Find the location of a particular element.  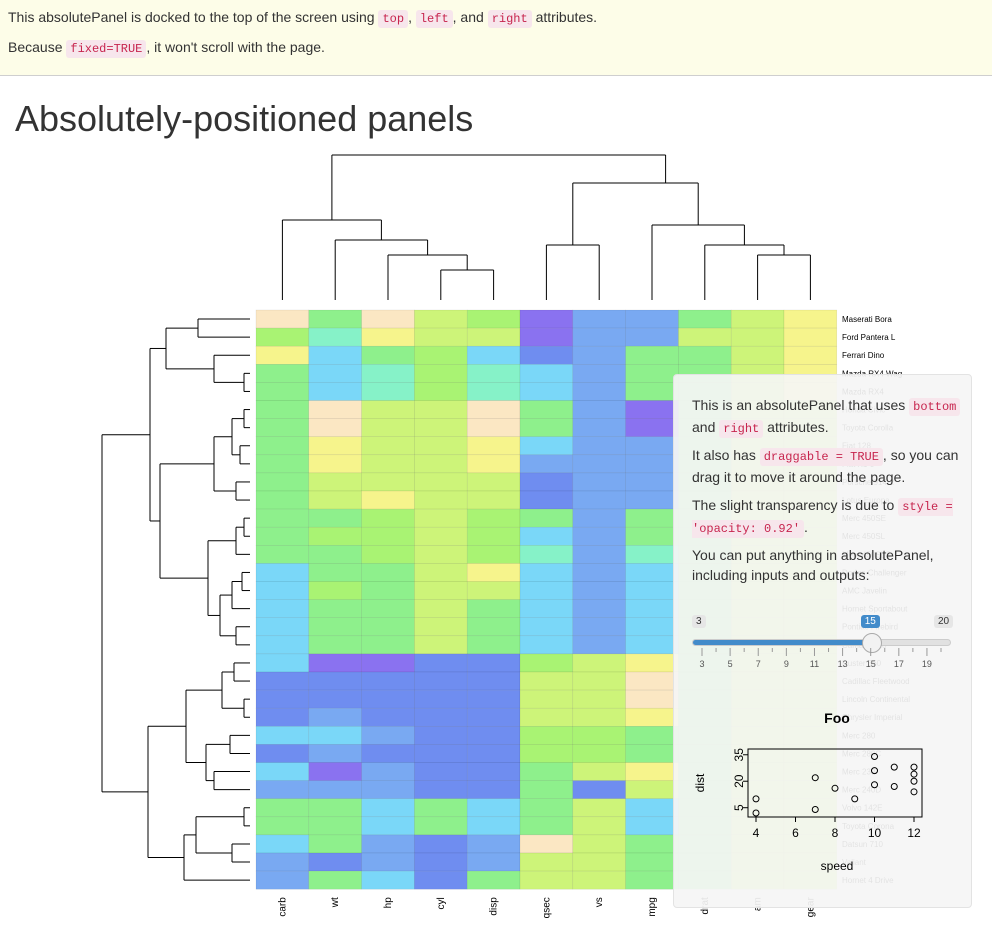

x-axis-label: speed is located at coordinates (837, 866).